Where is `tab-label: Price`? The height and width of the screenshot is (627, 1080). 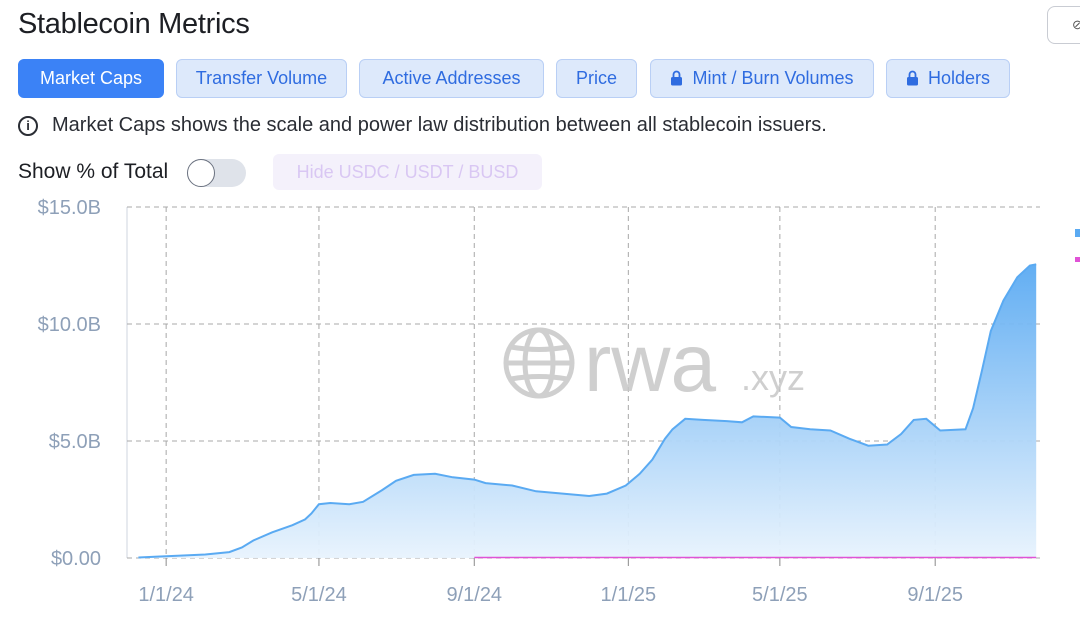
tab-label: Price is located at coordinates (596, 78).